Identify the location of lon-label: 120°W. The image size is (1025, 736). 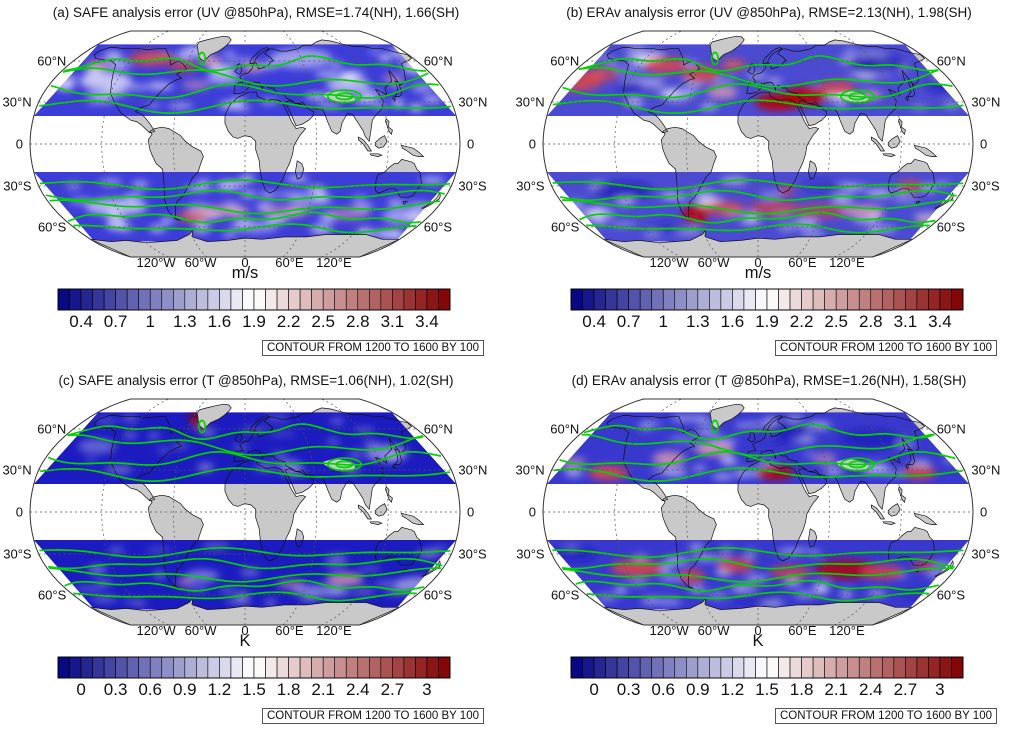
(670, 262).